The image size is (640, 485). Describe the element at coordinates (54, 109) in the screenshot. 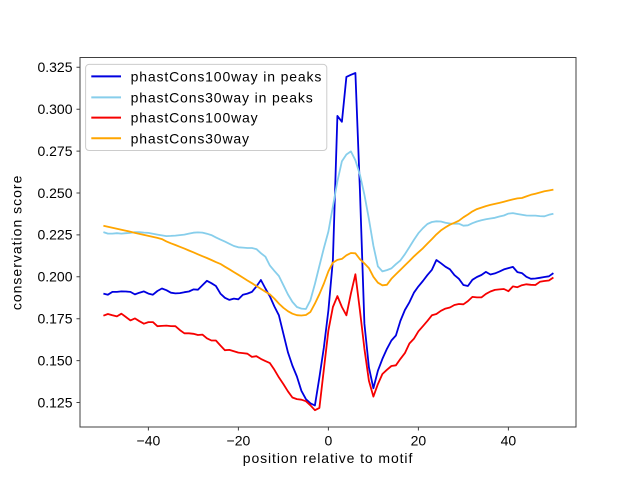

I see `svg-text: 0.300` at that location.